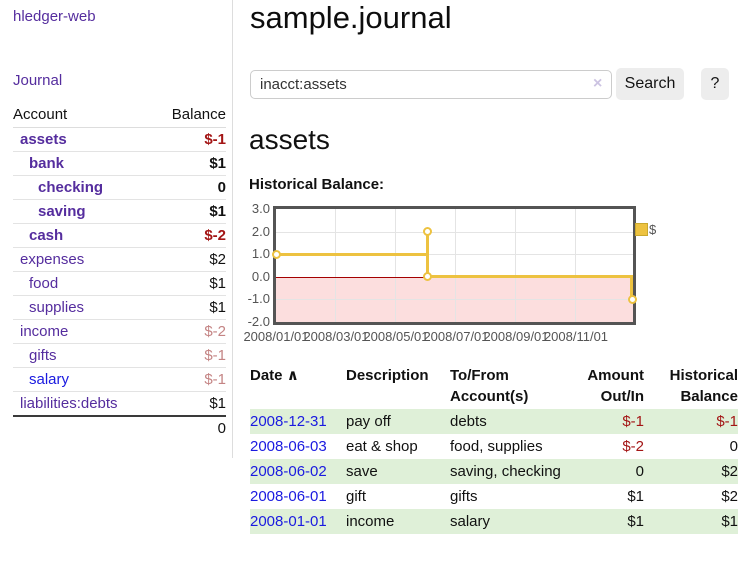  What do you see at coordinates (494, 496) in the screenshot?
I see `transaction-row: 2008-06-01 gift gifts $1 $2` at bounding box center [494, 496].